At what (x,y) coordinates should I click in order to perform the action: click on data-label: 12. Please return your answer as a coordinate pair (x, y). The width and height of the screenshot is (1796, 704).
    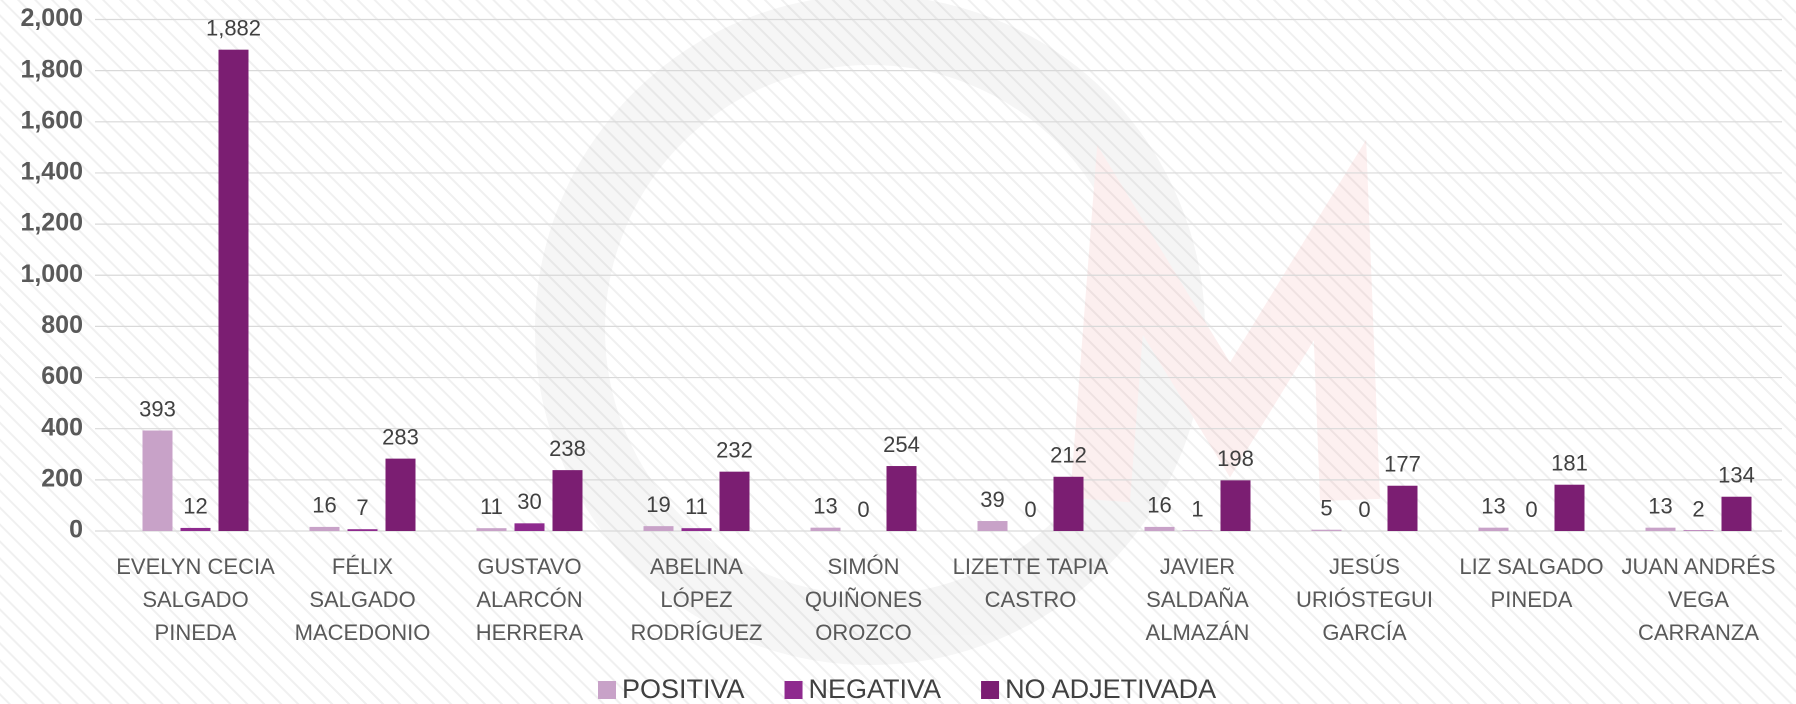
    Looking at the image, I should click on (195, 506).